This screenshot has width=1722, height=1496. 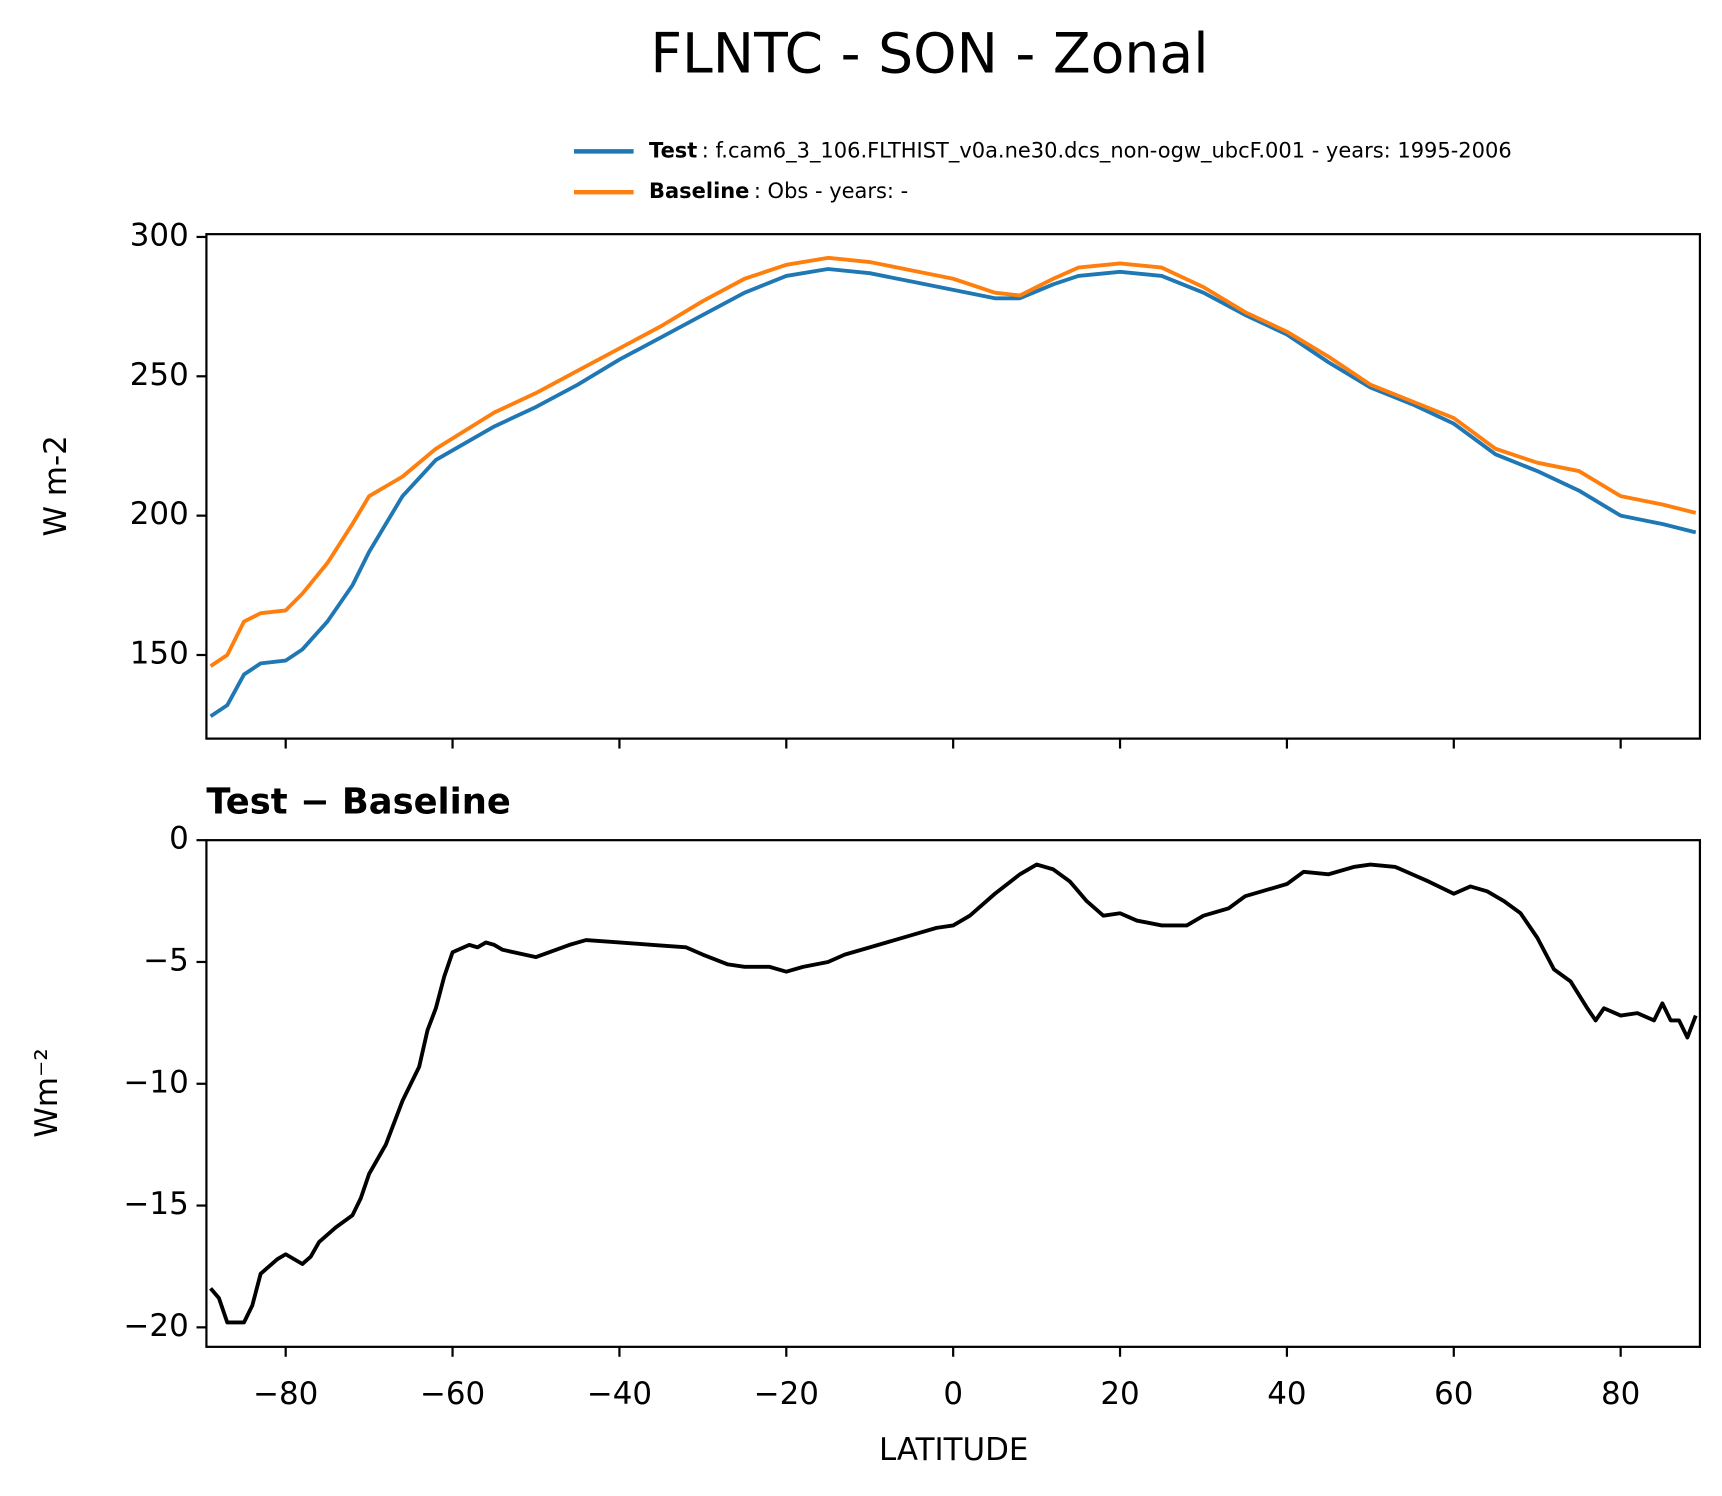 I want to click on y-tick-label: −10, so click(x=156, y=1082).